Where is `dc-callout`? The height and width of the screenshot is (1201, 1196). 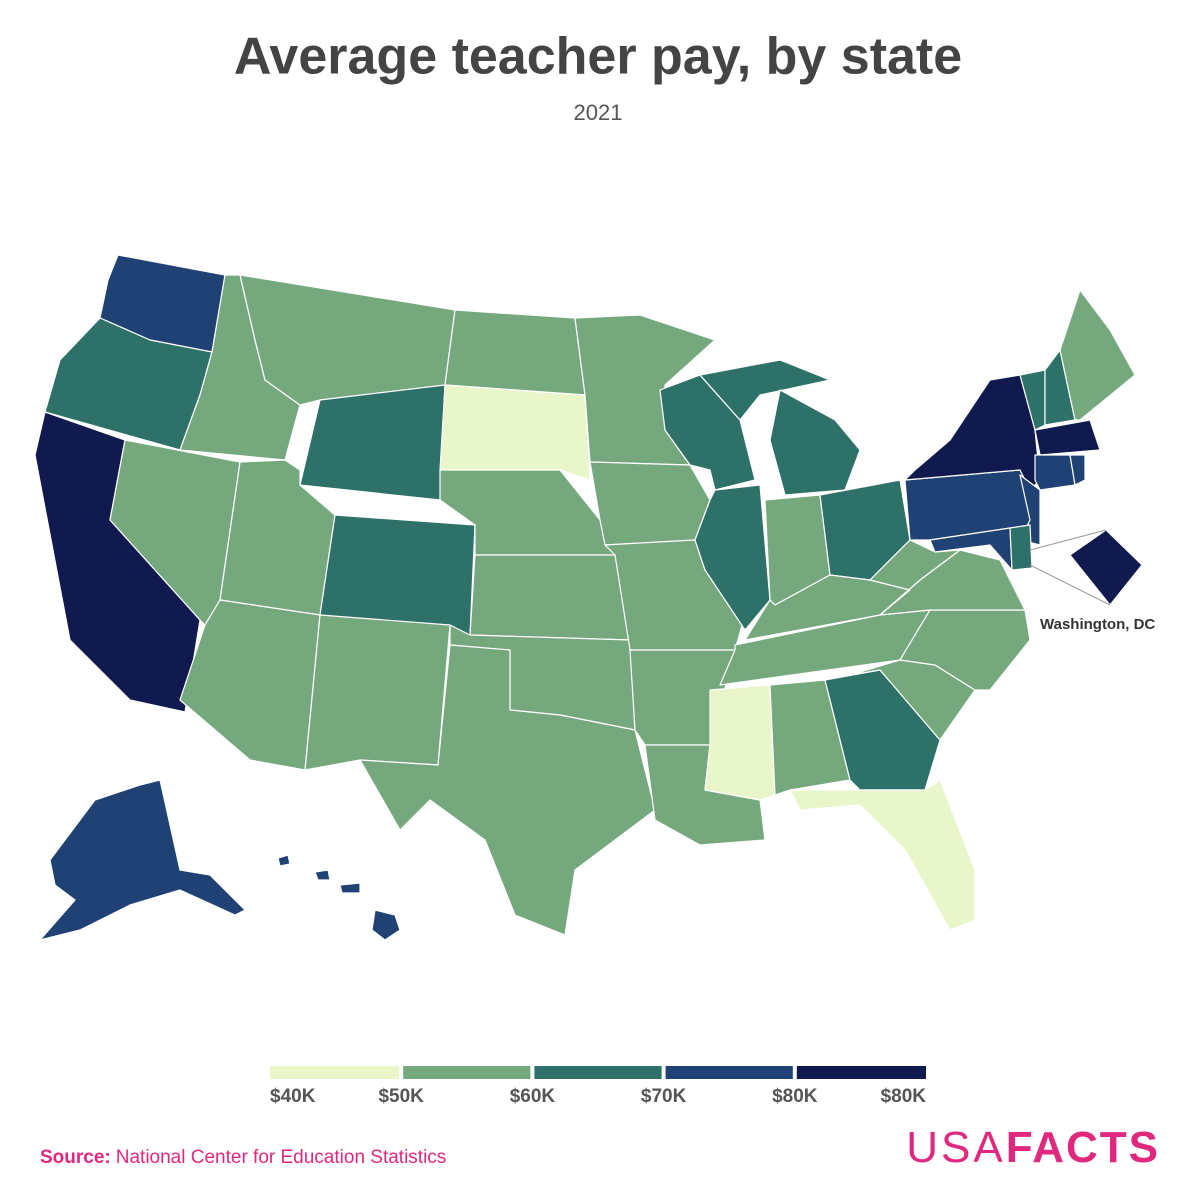
dc-callout is located at coordinates (1106, 567).